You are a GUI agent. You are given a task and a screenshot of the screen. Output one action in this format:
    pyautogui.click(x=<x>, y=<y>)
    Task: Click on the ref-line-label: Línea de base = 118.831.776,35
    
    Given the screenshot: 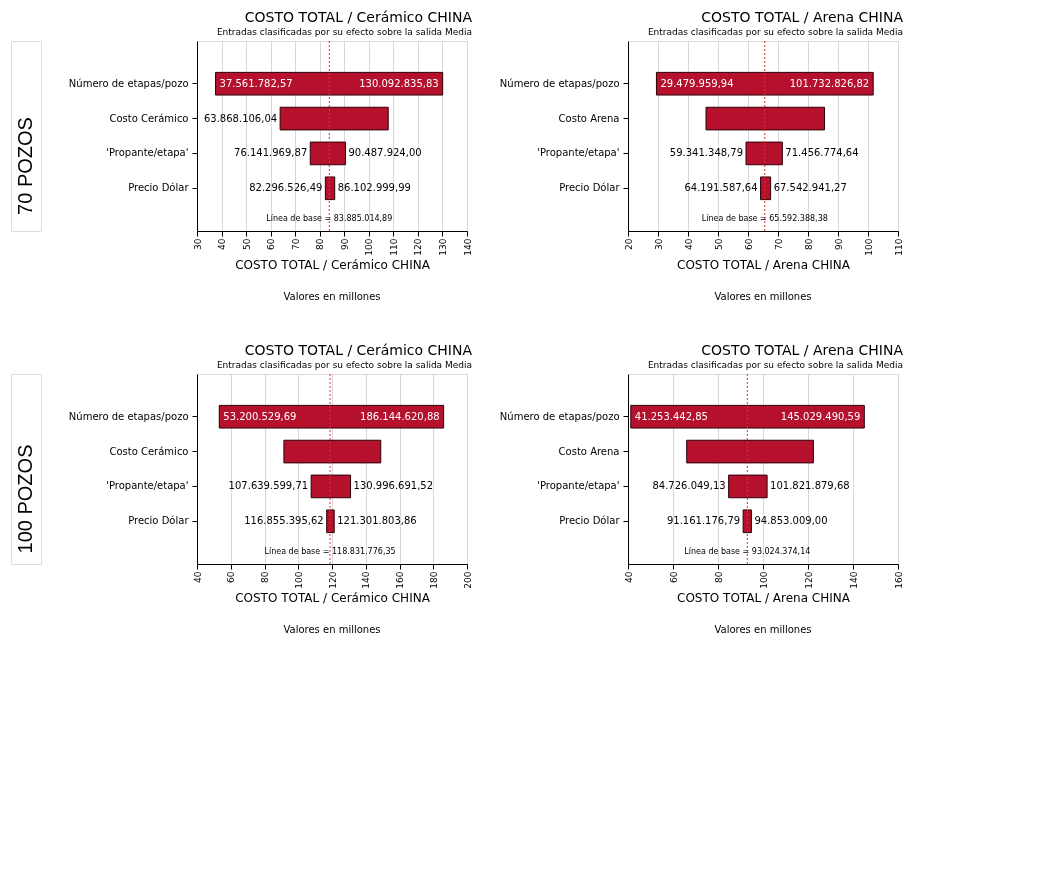 What is the action you would take?
    pyautogui.click(x=330, y=551)
    